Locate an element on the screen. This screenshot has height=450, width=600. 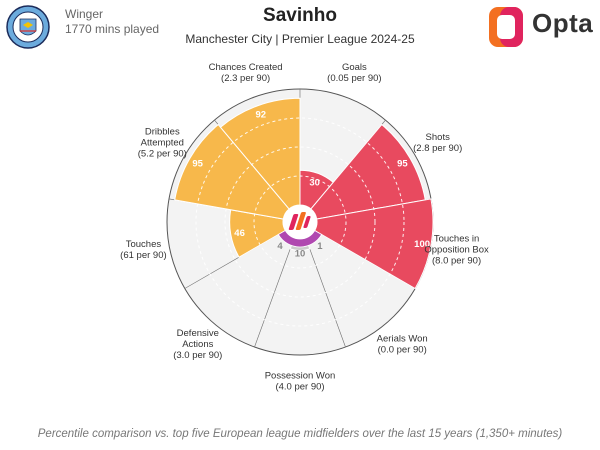
center-brand-icon is located at coordinates (299, 221).